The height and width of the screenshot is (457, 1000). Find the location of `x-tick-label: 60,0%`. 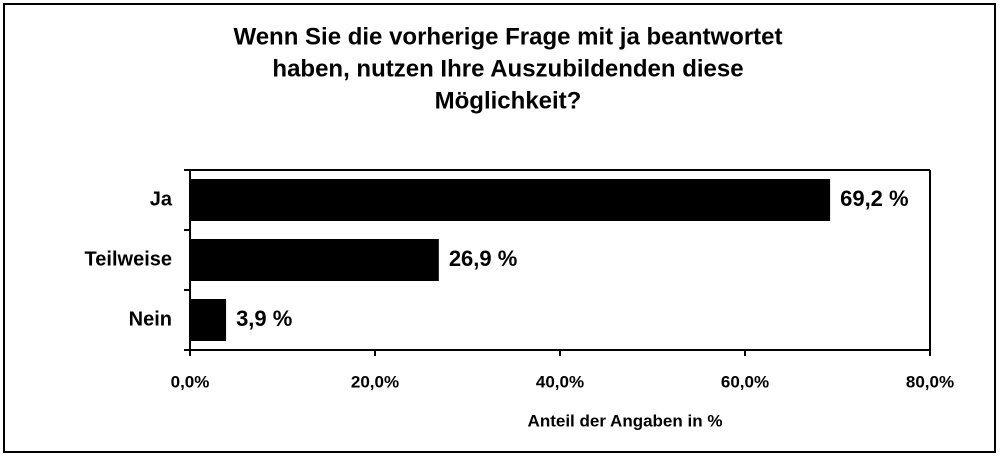

x-tick-label: 60,0% is located at coordinates (745, 381).